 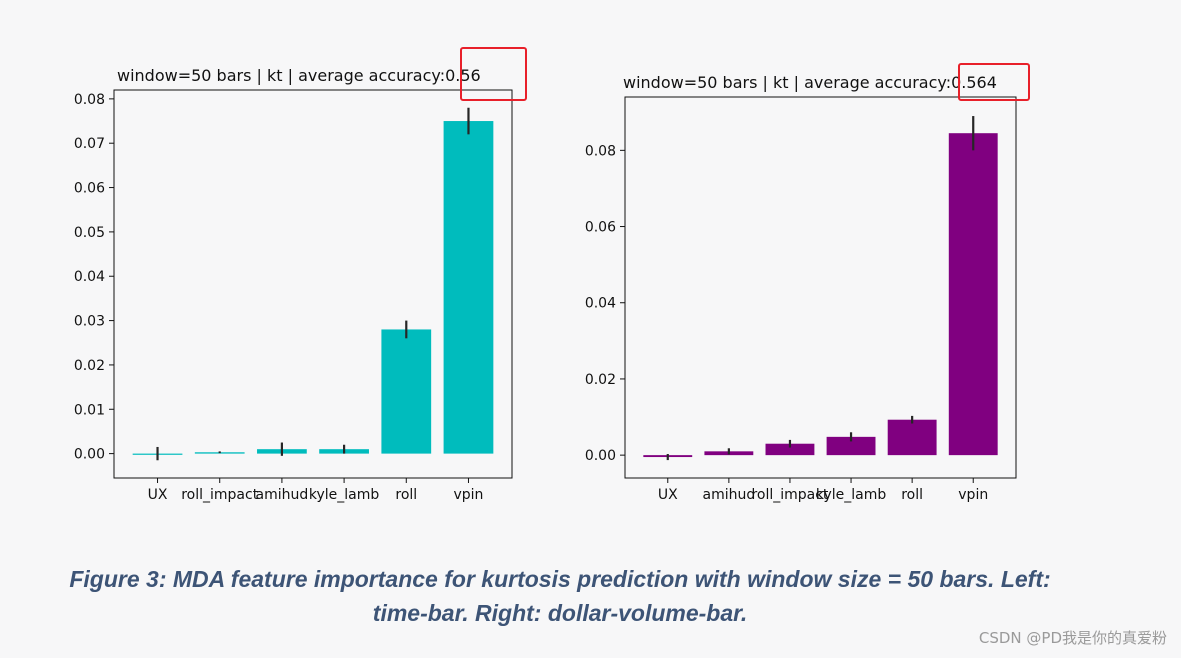 What do you see at coordinates (600, 456) in the screenshot?
I see `right-ytick-label: 0.00` at bounding box center [600, 456].